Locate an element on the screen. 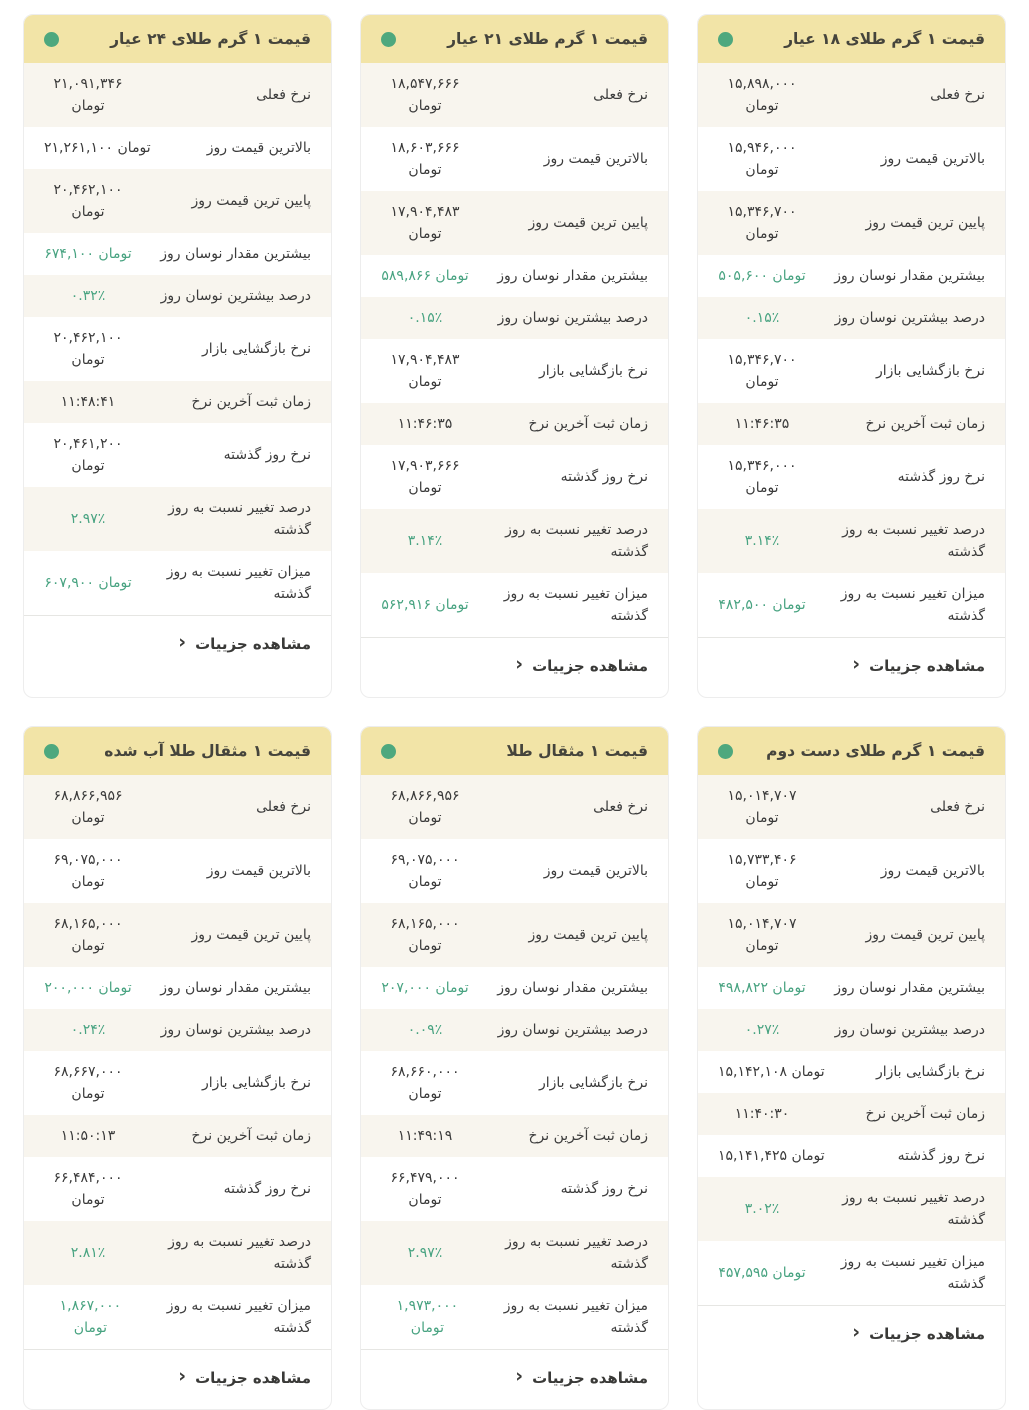  row-value: ۲۰,۴۶۱,۲۰۰ تومان is located at coordinates (88, 455).